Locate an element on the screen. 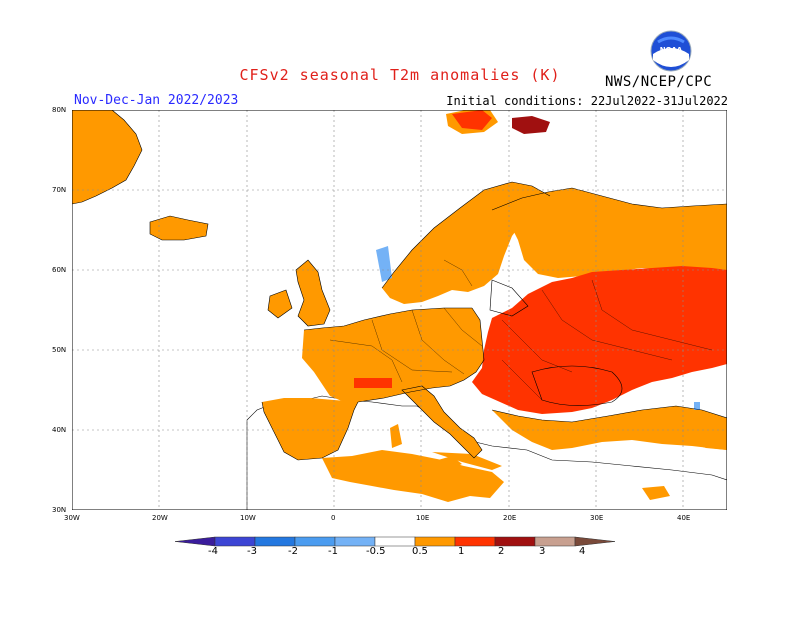  lon-label: 20W is located at coordinates (160, 518).